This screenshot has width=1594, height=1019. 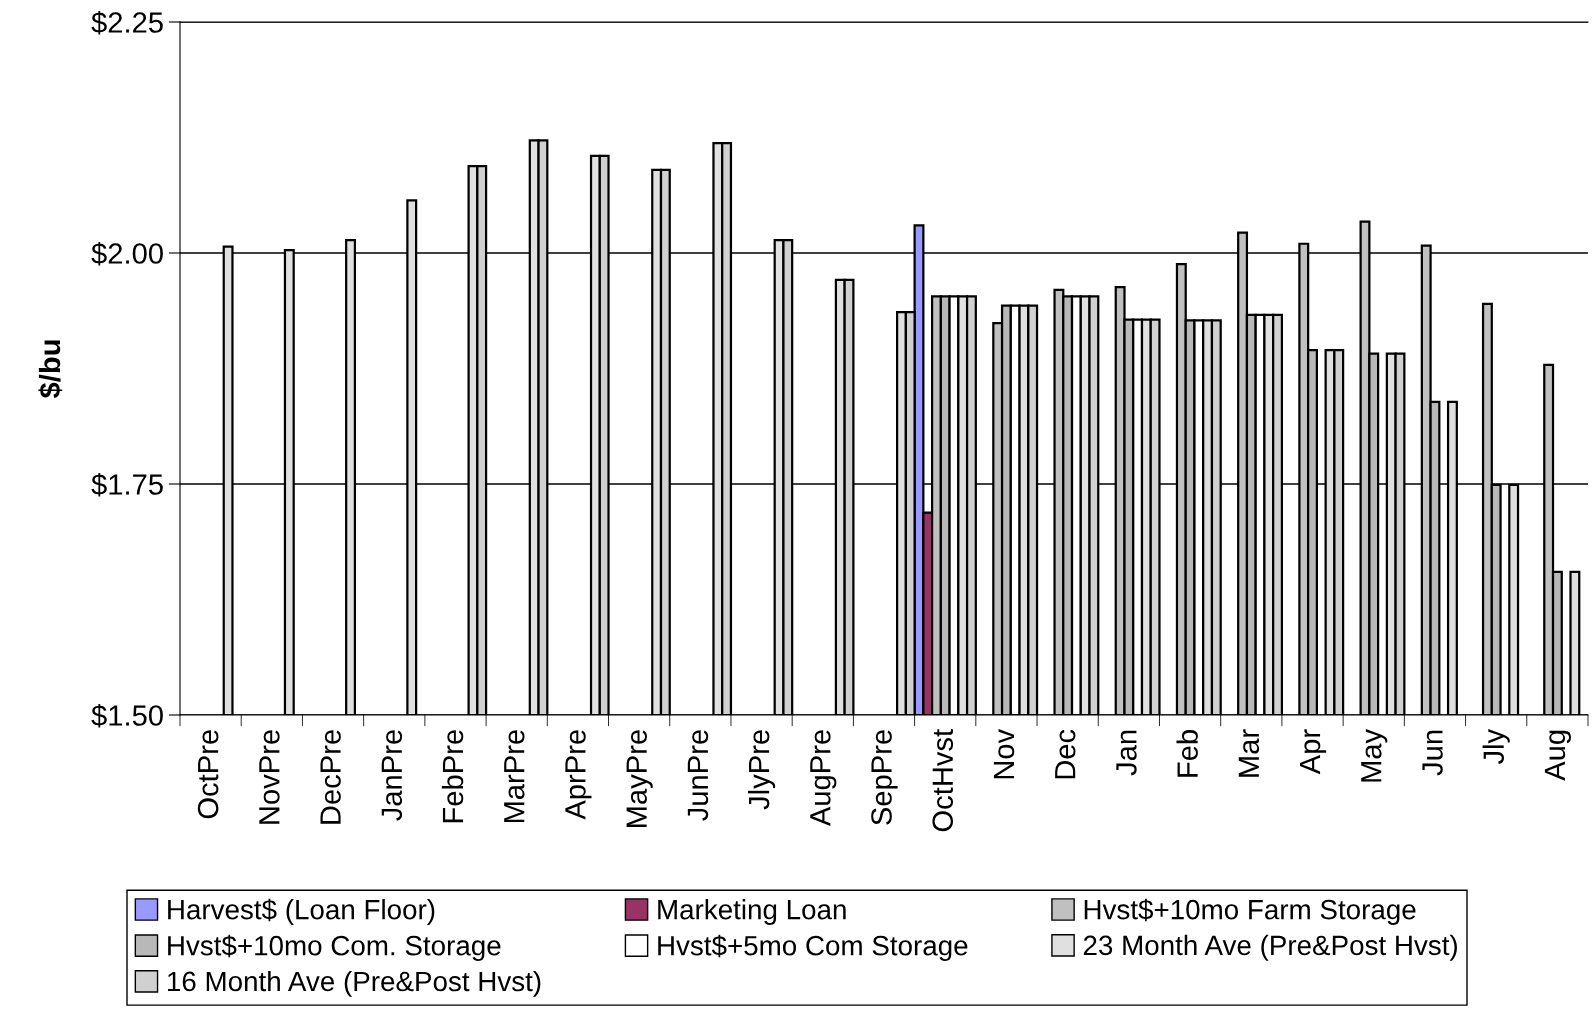 I want to click on y-tick-label: $2.00, so click(x=127, y=253).